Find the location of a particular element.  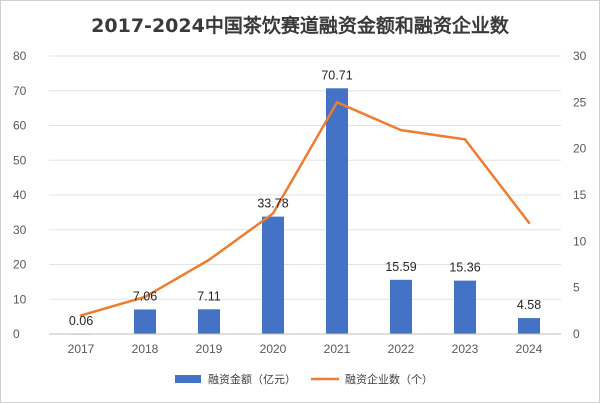

left-axis-tick-label: 10 is located at coordinates (20, 299).